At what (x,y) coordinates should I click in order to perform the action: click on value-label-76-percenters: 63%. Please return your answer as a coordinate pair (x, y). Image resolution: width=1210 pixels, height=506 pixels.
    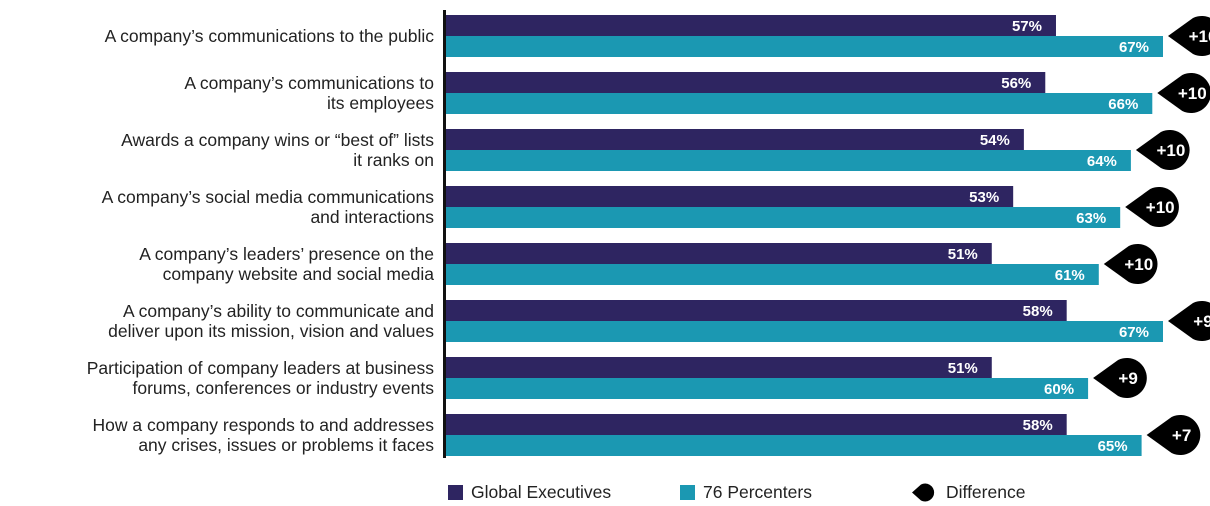
    Looking at the image, I should click on (1091, 218).